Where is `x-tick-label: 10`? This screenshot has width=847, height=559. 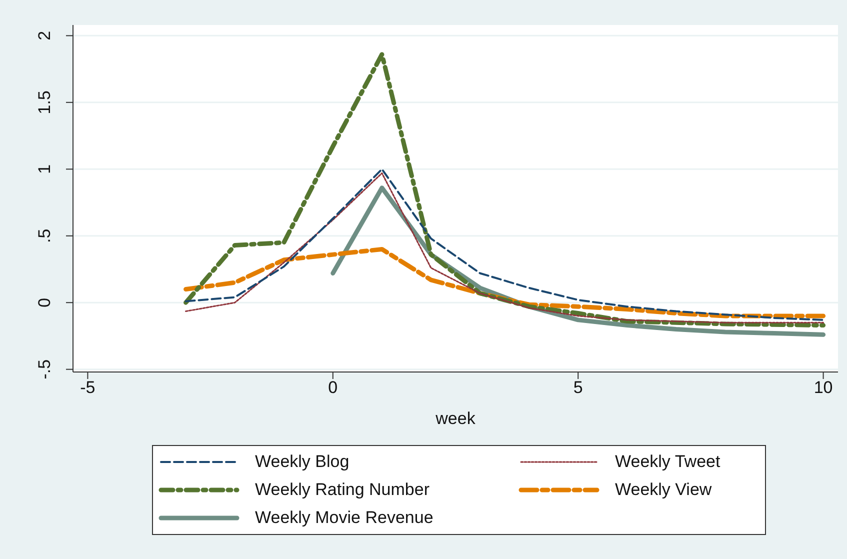 x-tick-label: 10 is located at coordinates (823, 388).